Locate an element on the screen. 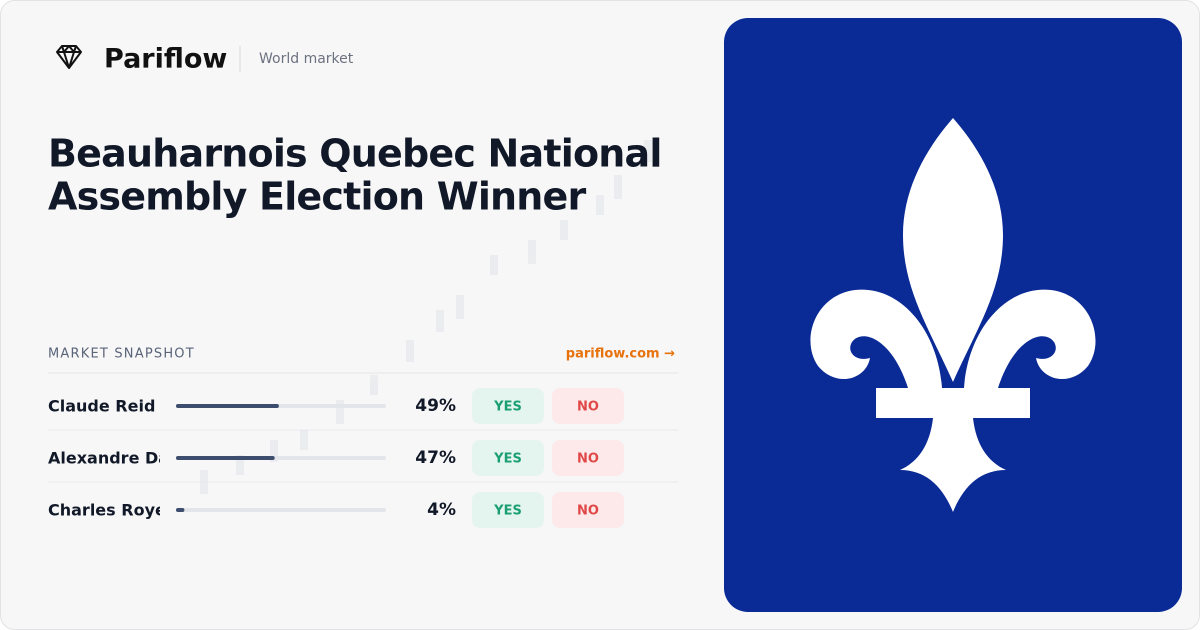  candidate-name: Charles Royer is located at coordinates (111, 510).